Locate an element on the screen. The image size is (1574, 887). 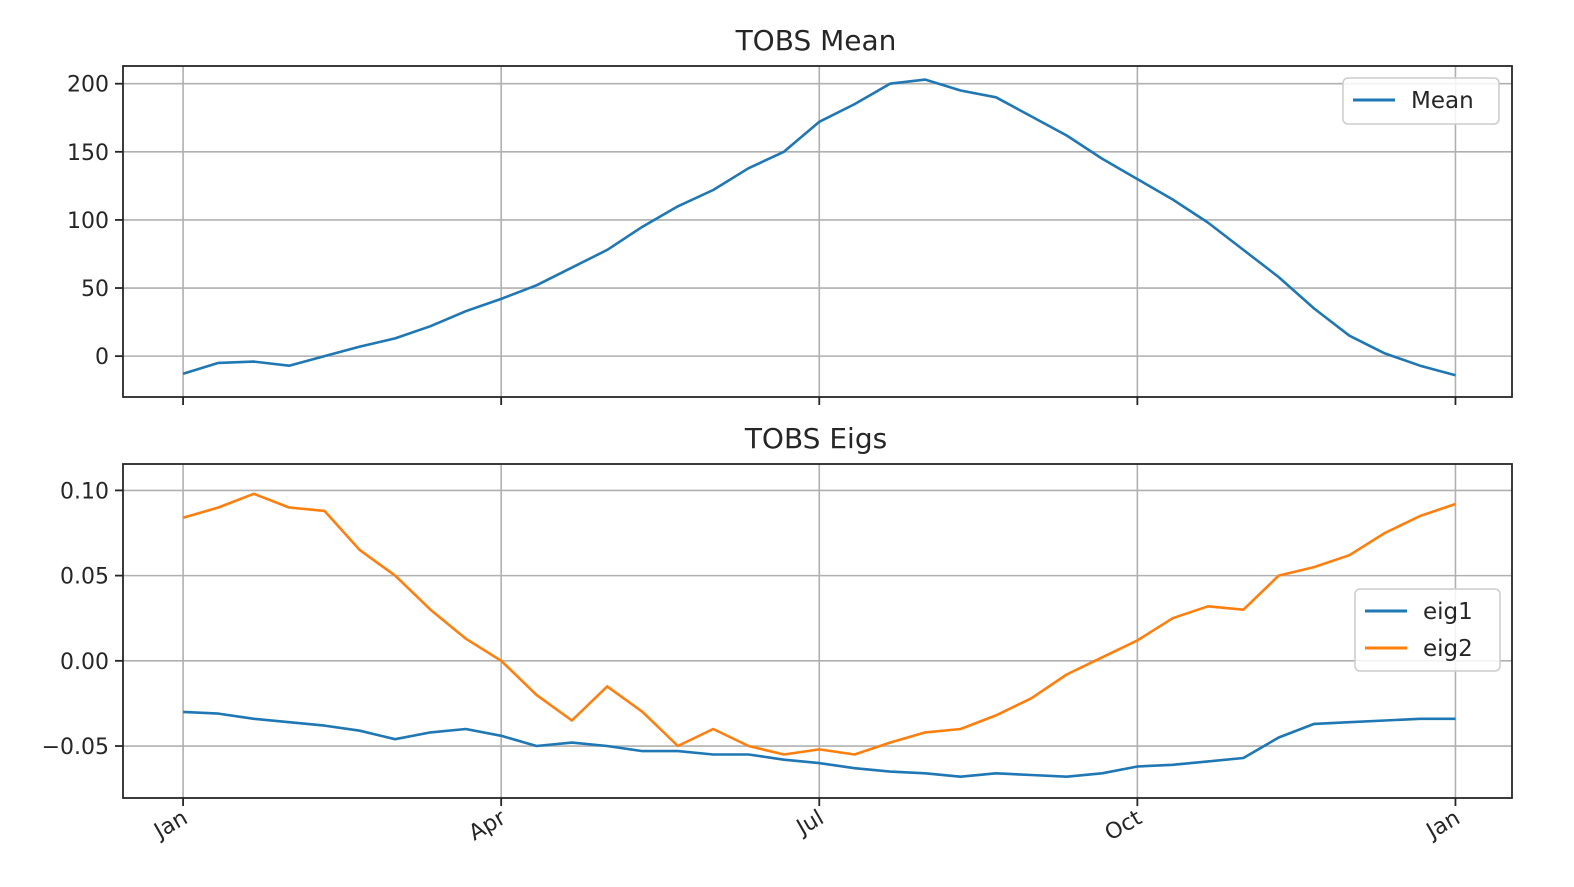
tobs-eigs-legend-label-eig1: eig1 is located at coordinates (1448, 612).